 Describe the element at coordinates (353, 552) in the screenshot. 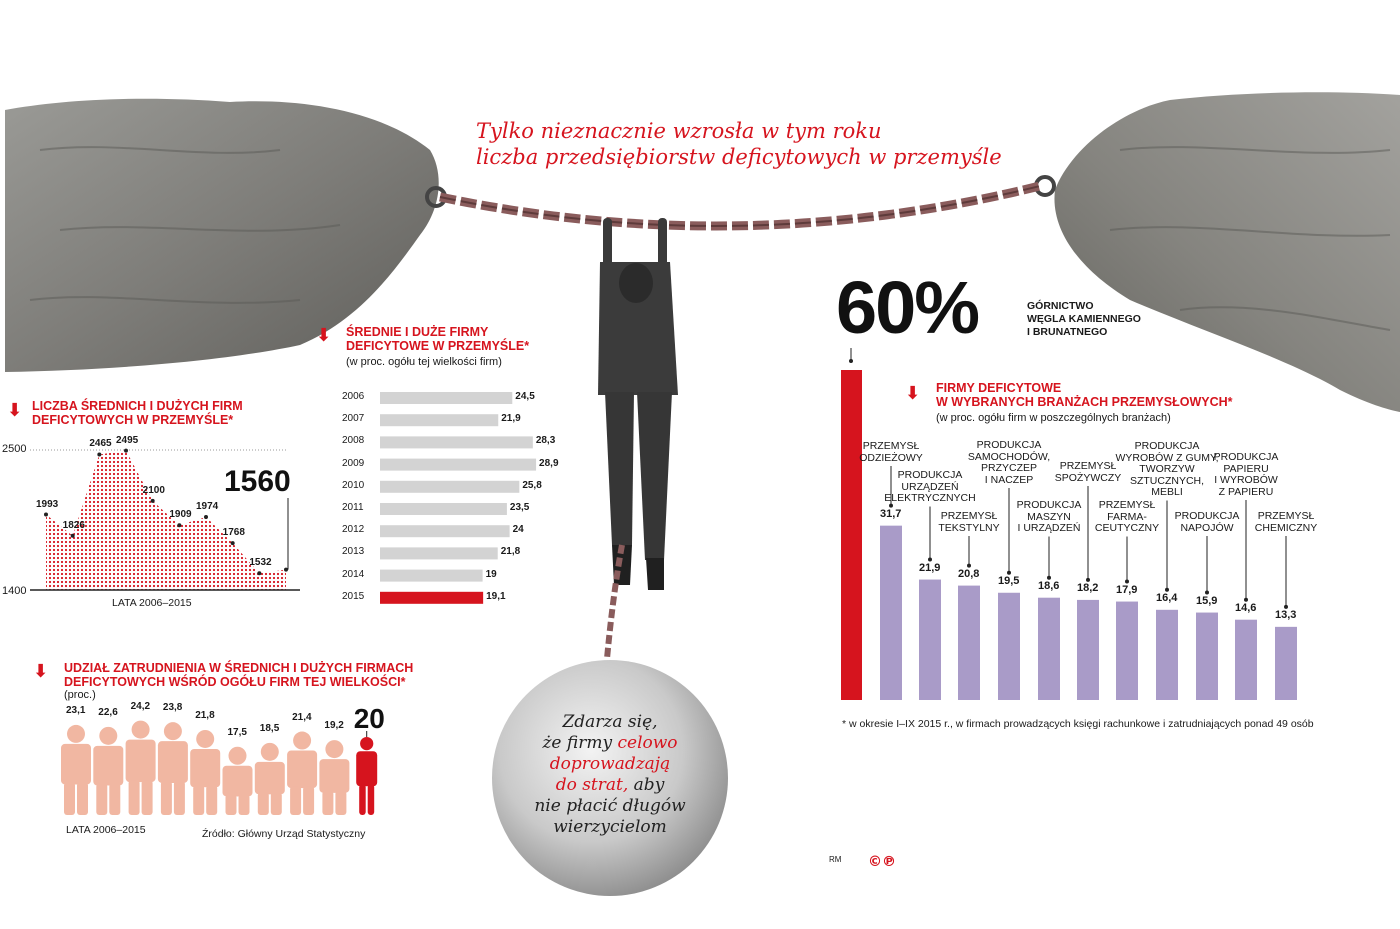

I see `hbar-category-2013: 2013` at that location.